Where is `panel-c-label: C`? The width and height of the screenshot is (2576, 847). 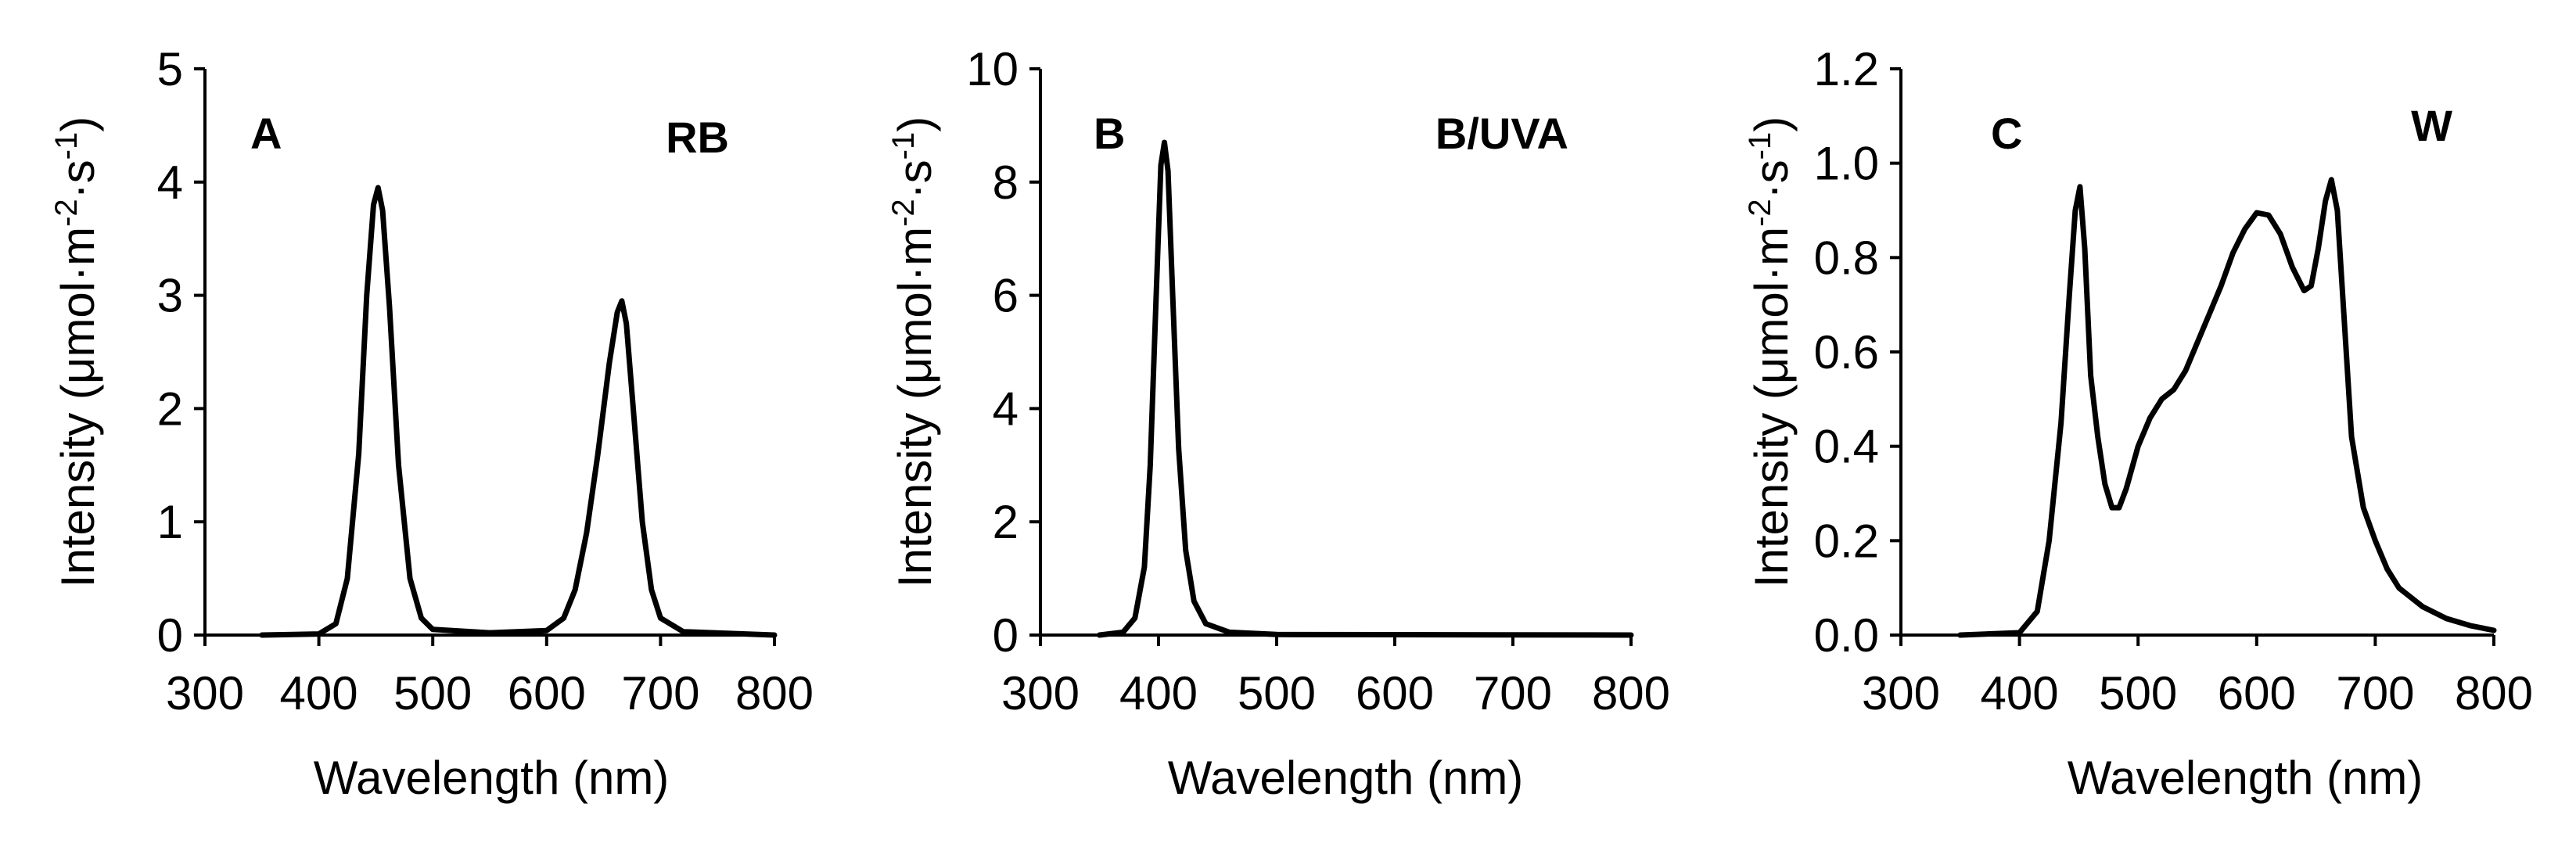
panel-c-label: C is located at coordinates (2007, 133).